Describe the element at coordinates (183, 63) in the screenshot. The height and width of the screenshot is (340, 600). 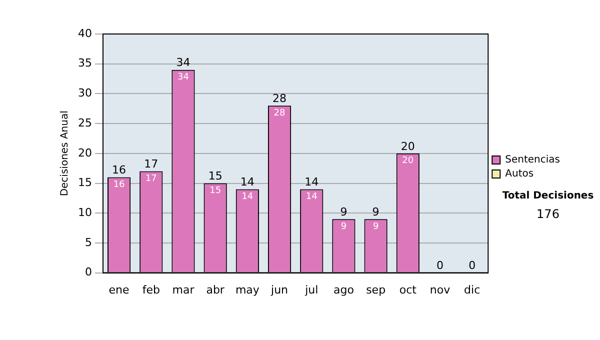
I see `total-label: 34` at that location.